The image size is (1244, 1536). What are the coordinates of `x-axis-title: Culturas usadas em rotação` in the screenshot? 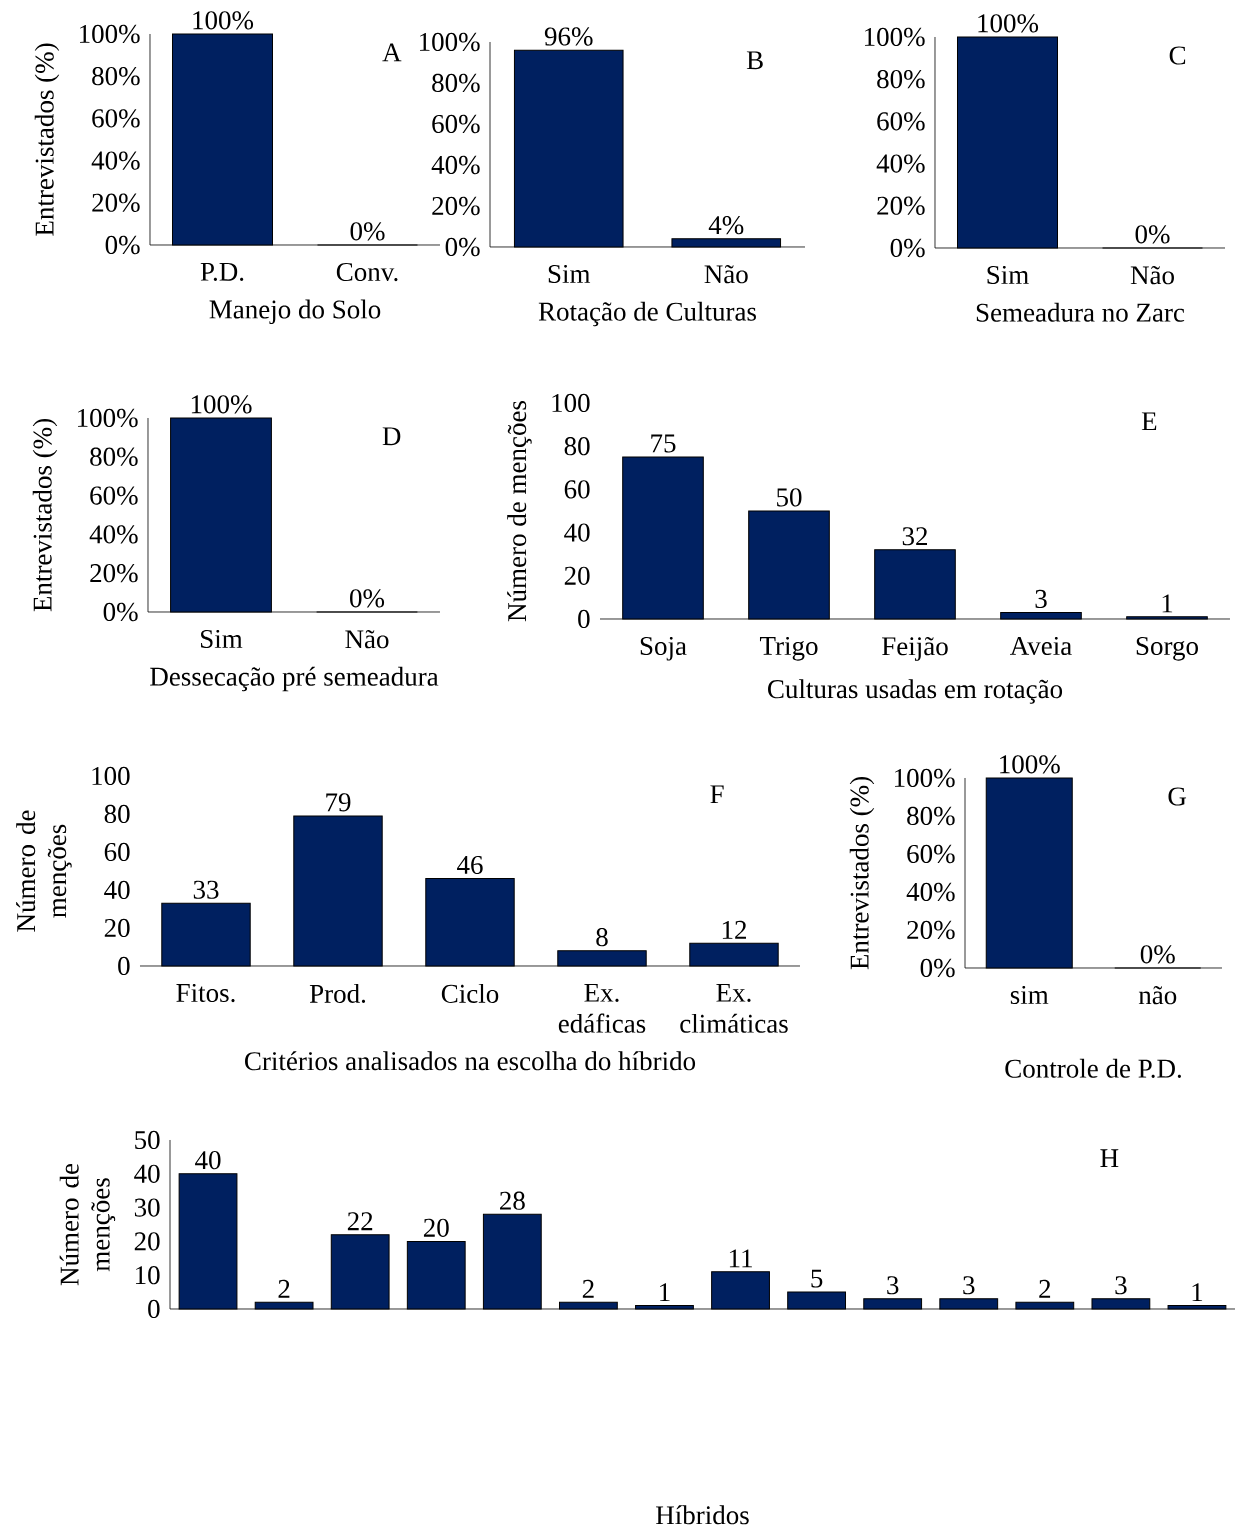 It's located at (915, 691).